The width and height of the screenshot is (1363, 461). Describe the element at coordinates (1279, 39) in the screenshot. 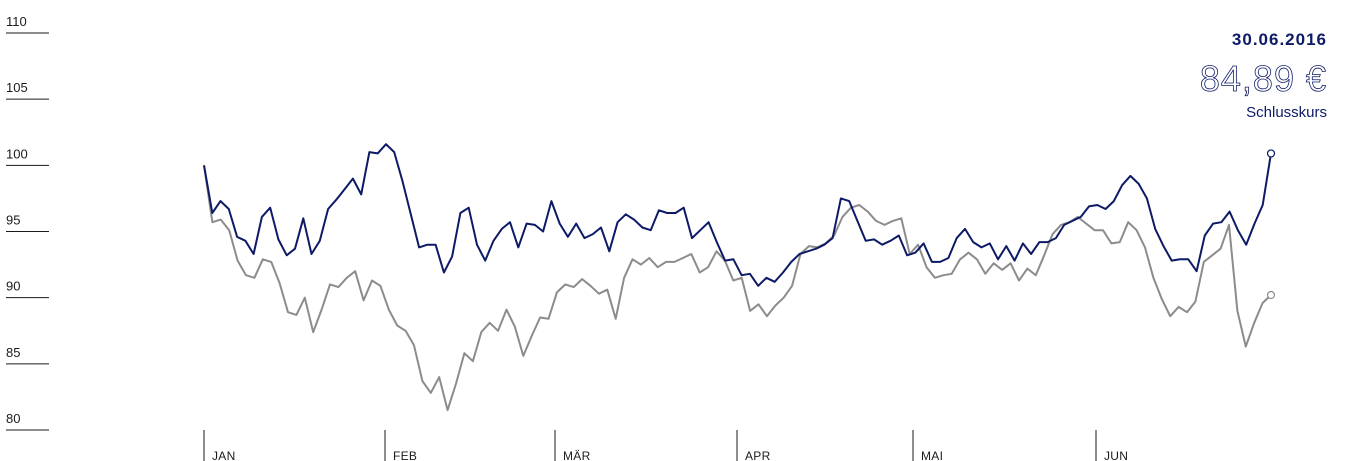

I see `closing-date: 30.06.2016` at that location.